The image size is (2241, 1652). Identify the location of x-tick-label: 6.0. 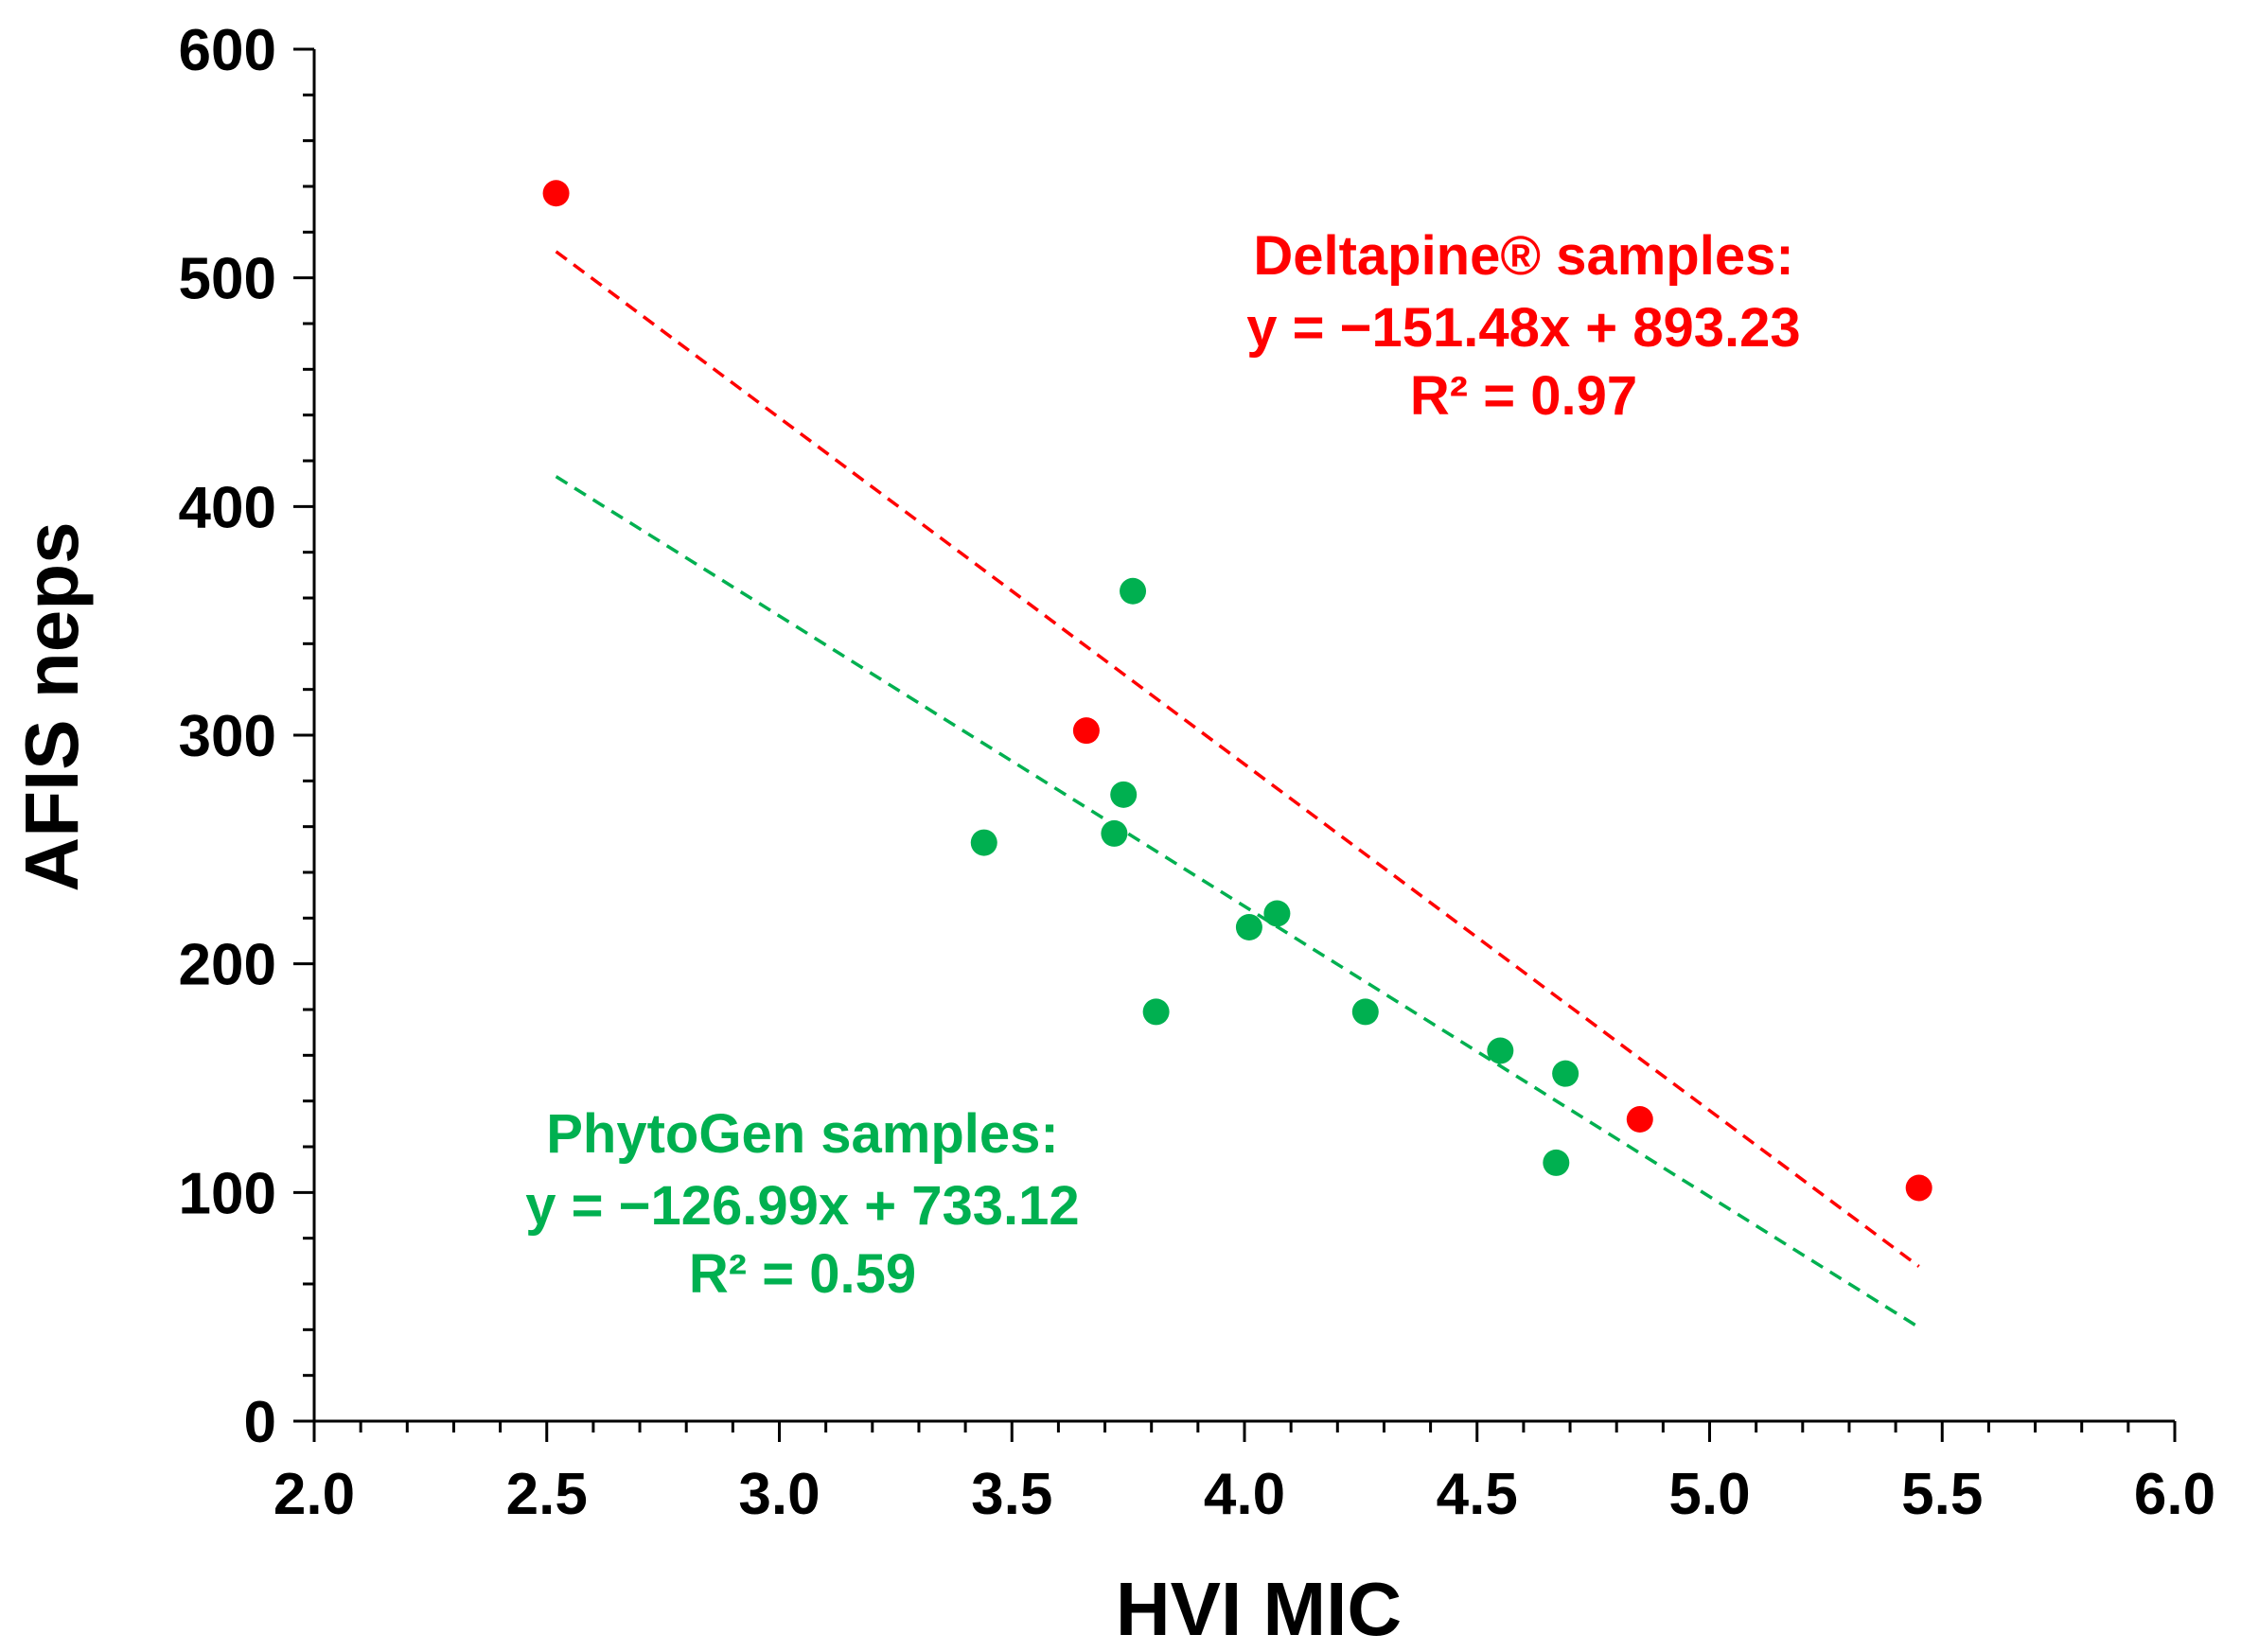
(2174, 1494).